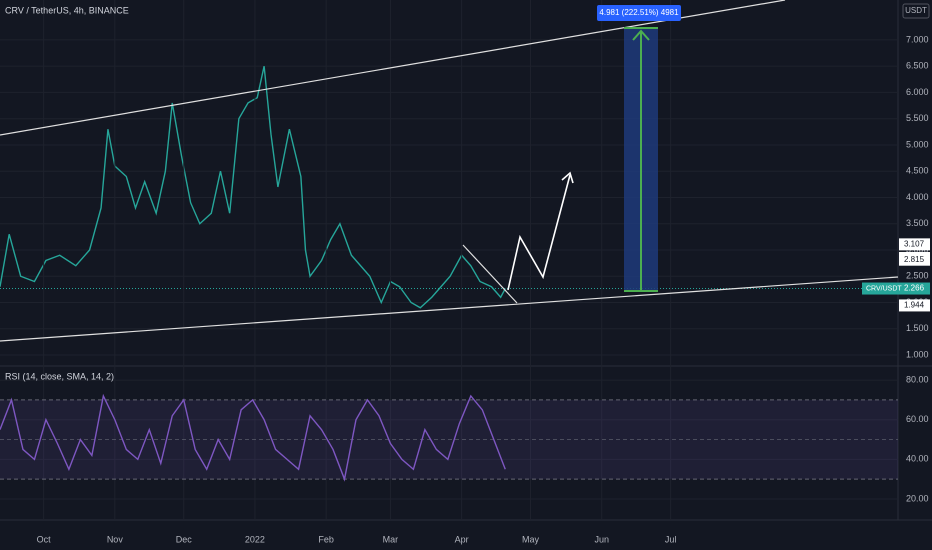 The width and height of the screenshot is (932, 550). Describe the element at coordinates (917, 144) in the screenshot. I see `y-tick-label: 5.000` at that location.